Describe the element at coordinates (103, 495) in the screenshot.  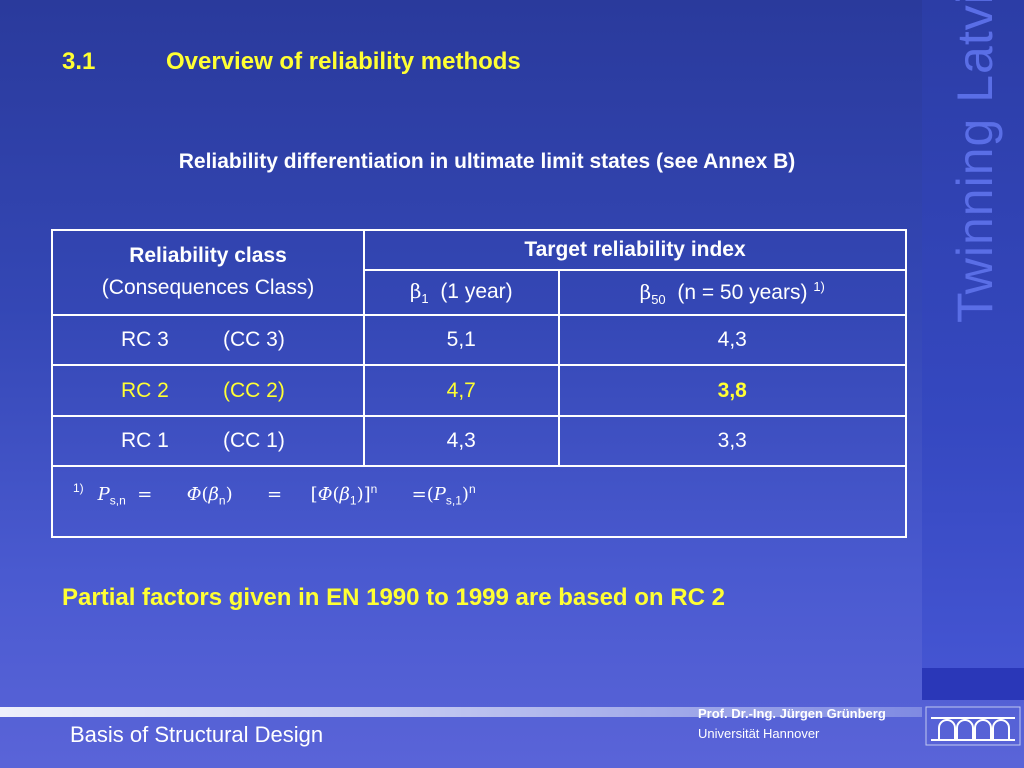
I see `formula-p: P` at that location.